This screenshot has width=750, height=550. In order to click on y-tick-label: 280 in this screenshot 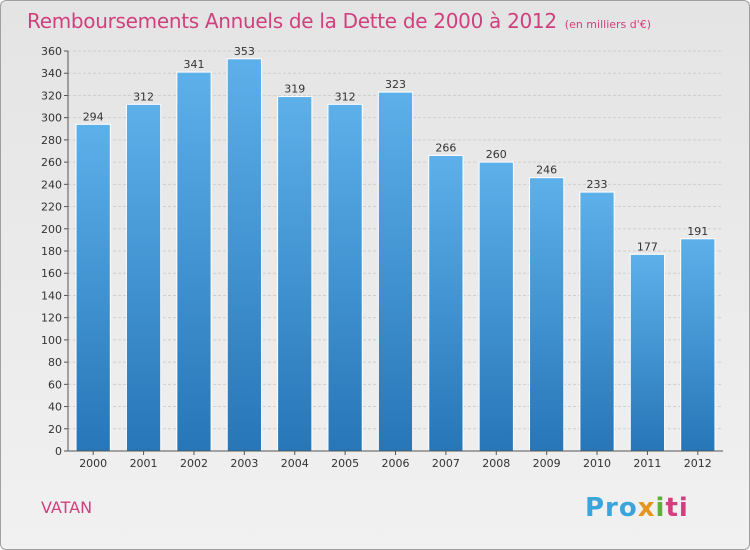, I will do `click(51, 140)`.